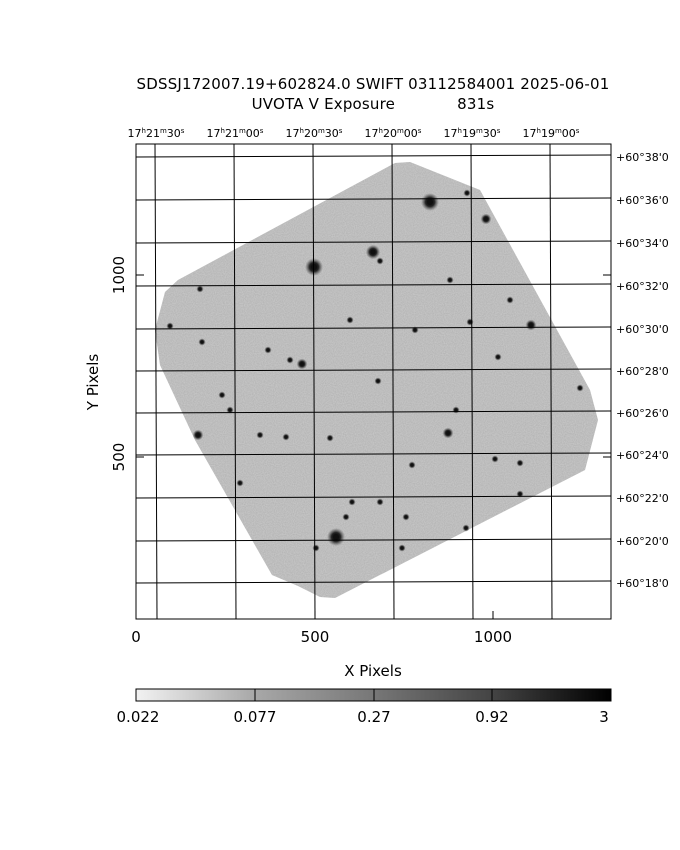  Describe the element at coordinates (235, 133) in the screenshot. I see `ra-tick-label: 17h21m00s` at that location.